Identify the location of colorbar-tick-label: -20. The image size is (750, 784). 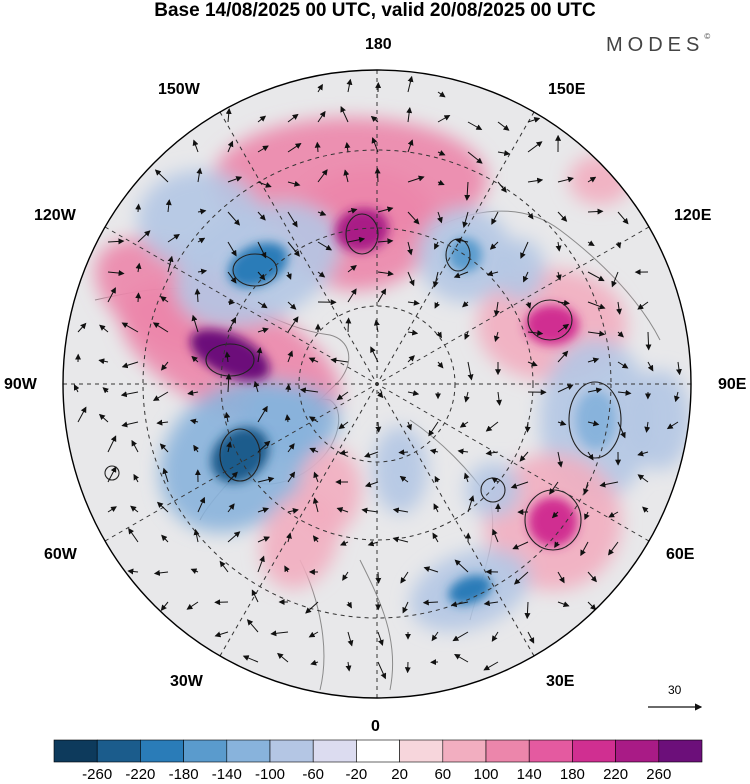
(357, 774).